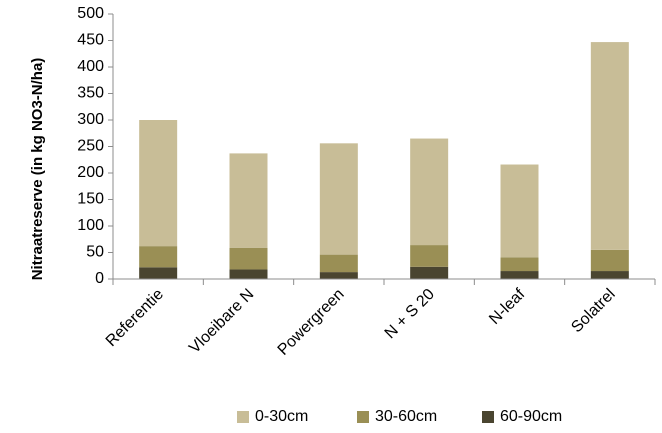 The height and width of the screenshot is (433, 662). What do you see at coordinates (488, 417) in the screenshot?
I see `legend-swatch-60-90cm` at bounding box center [488, 417].